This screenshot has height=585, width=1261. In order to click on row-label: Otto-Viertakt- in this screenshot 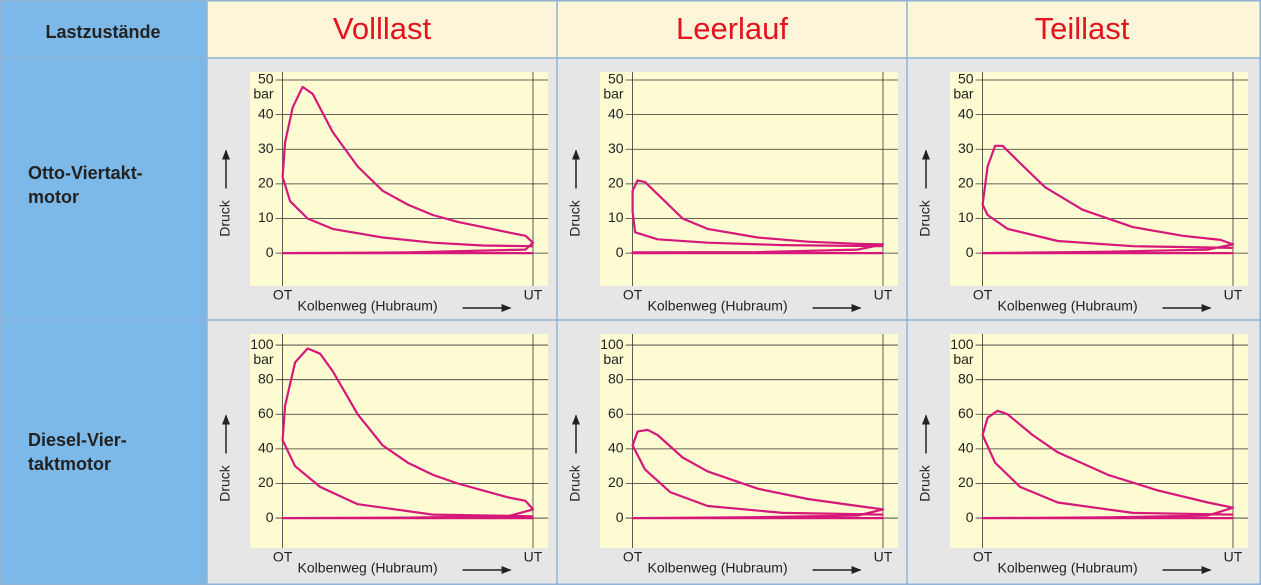, I will do `click(85, 173)`.